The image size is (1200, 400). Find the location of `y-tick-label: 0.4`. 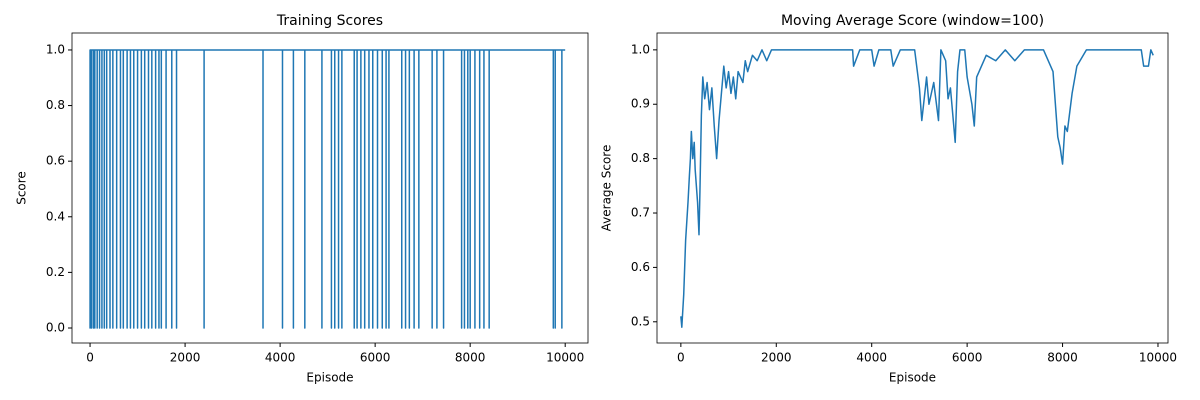

y-tick-label: 0.4 is located at coordinates (55, 216).